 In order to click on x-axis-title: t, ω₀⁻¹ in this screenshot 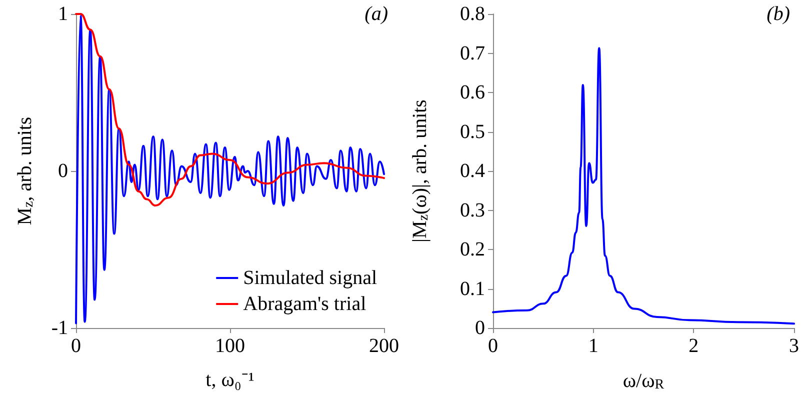, I will do `click(230, 380)`.